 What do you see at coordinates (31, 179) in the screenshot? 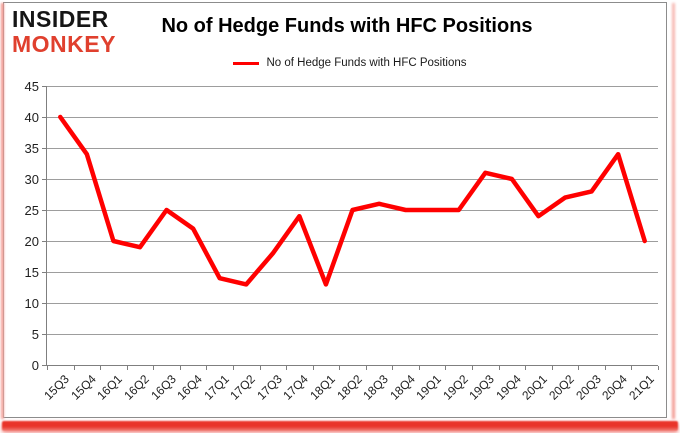
I see `y-tick-label: 30` at bounding box center [31, 179].